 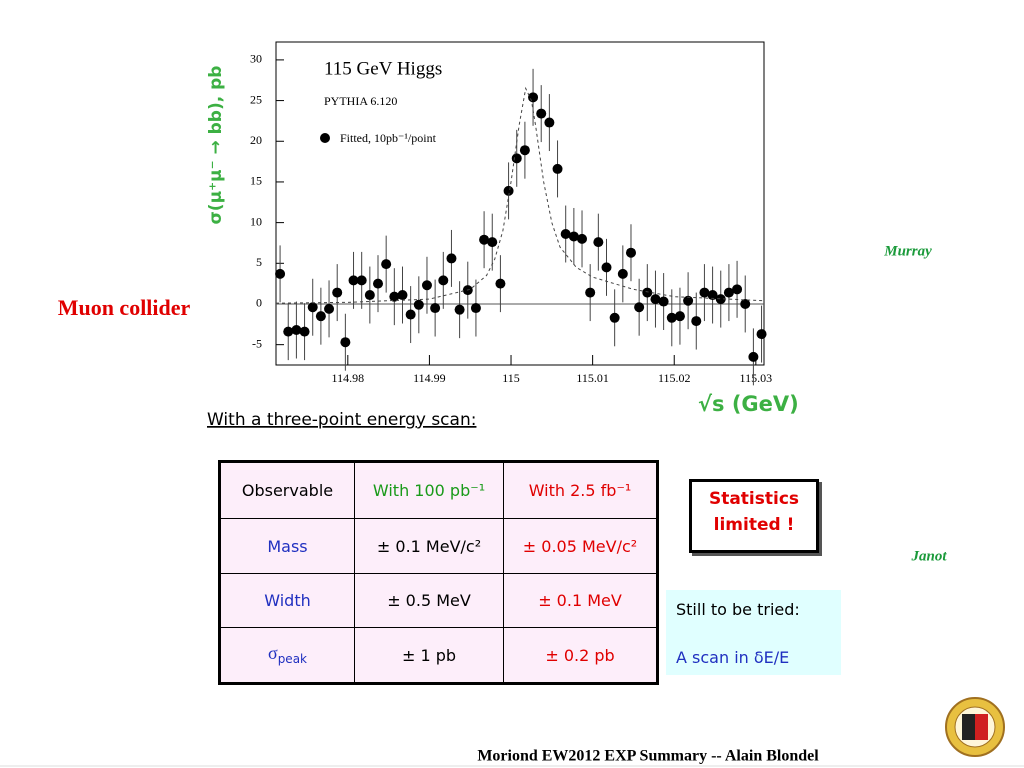 I want to click on credit: Janot, so click(x=928, y=556).